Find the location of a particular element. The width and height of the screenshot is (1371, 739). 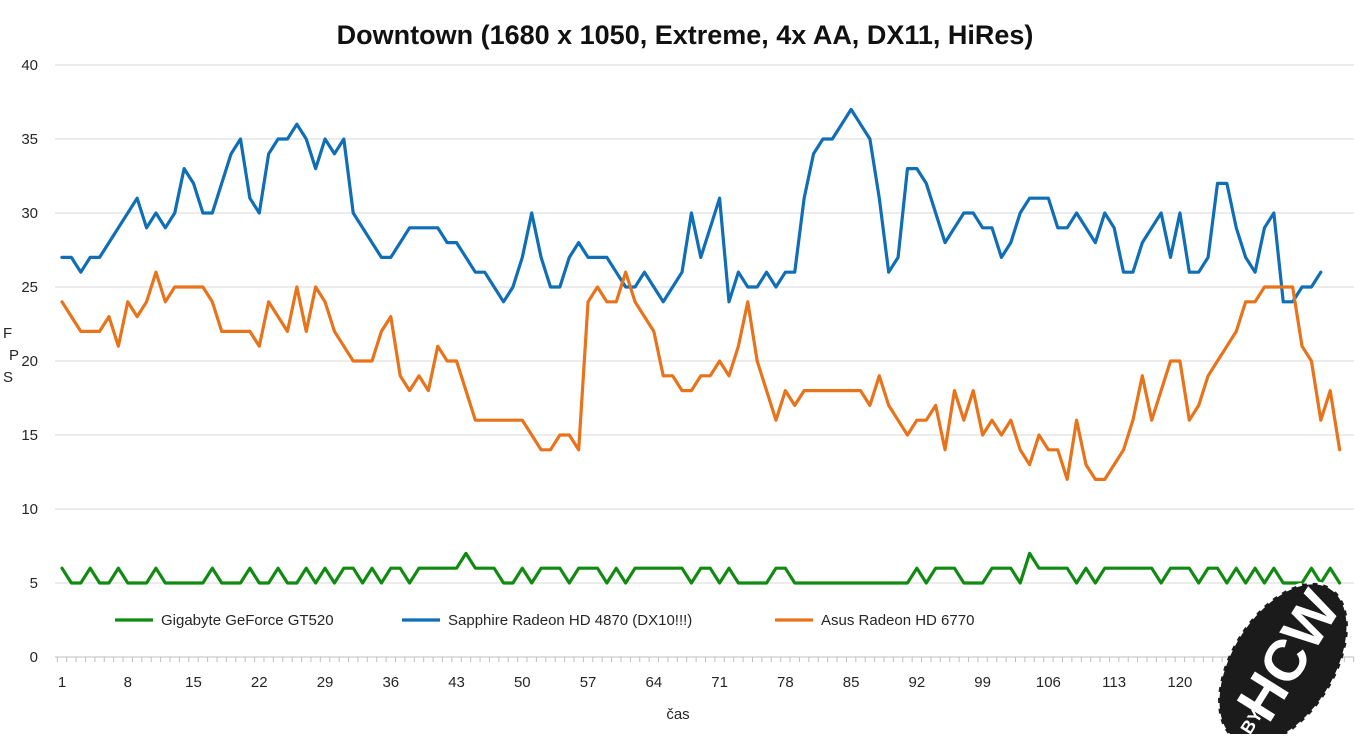

legend-label: Gigabyte GeForce GT520 is located at coordinates (247, 620).